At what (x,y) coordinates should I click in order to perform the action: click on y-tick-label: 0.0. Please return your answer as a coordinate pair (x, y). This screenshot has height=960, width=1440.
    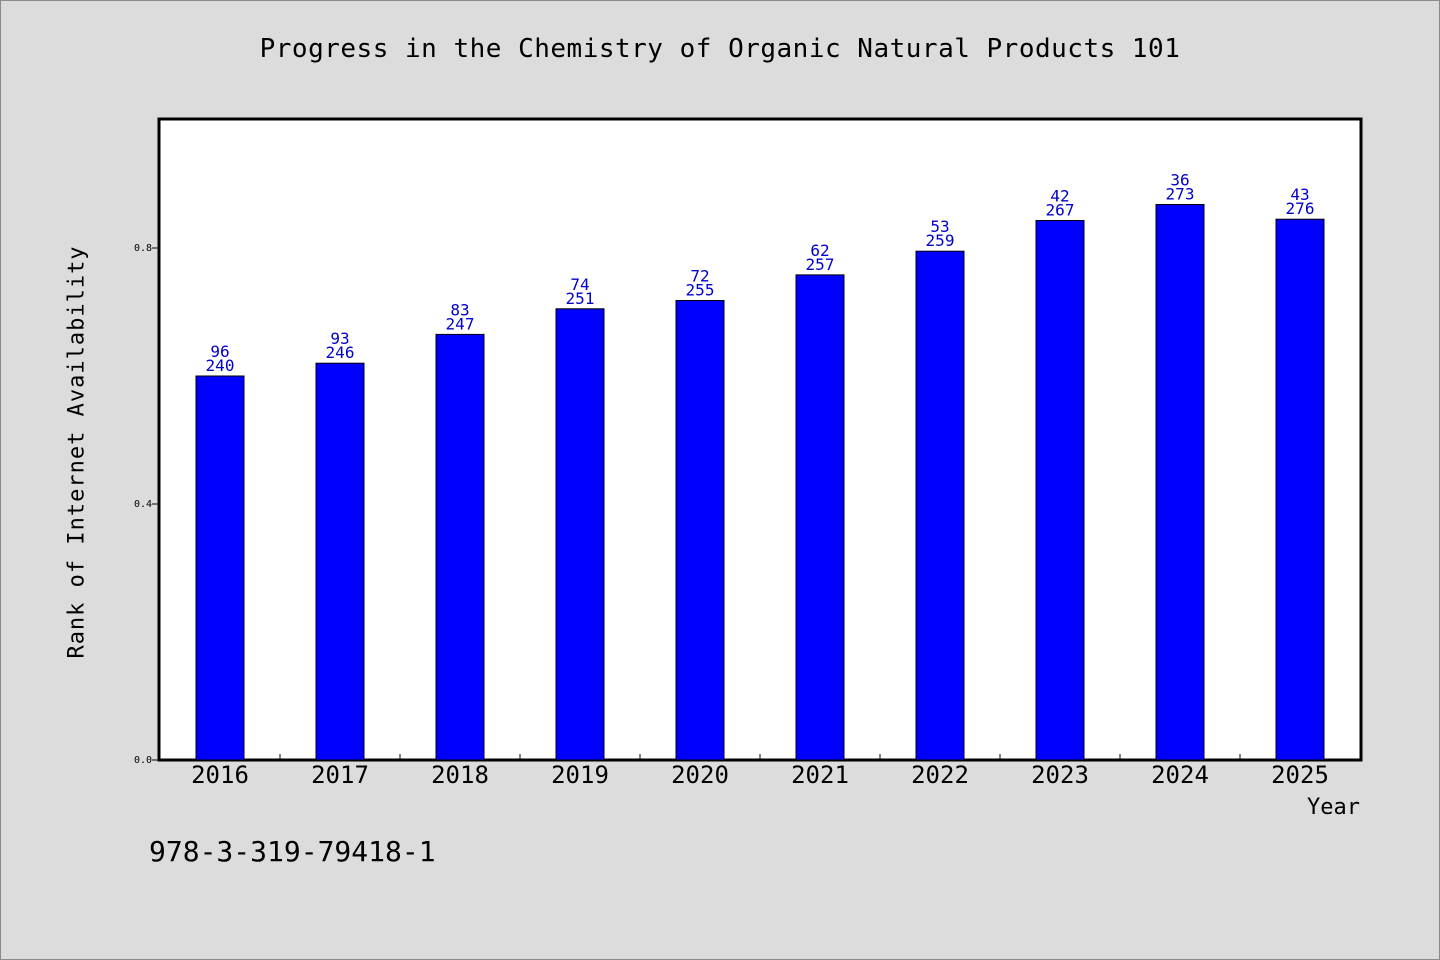
    Looking at the image, I should click on (143, 760).